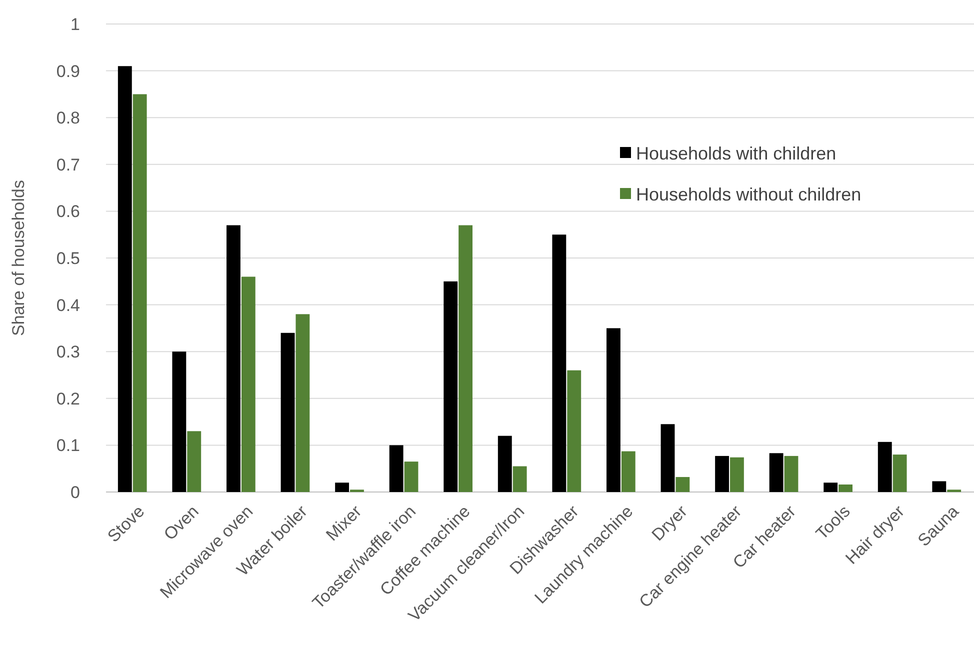 The image size is (974, 660). I want to click on y-tick-label: 1, so click(75, 24).